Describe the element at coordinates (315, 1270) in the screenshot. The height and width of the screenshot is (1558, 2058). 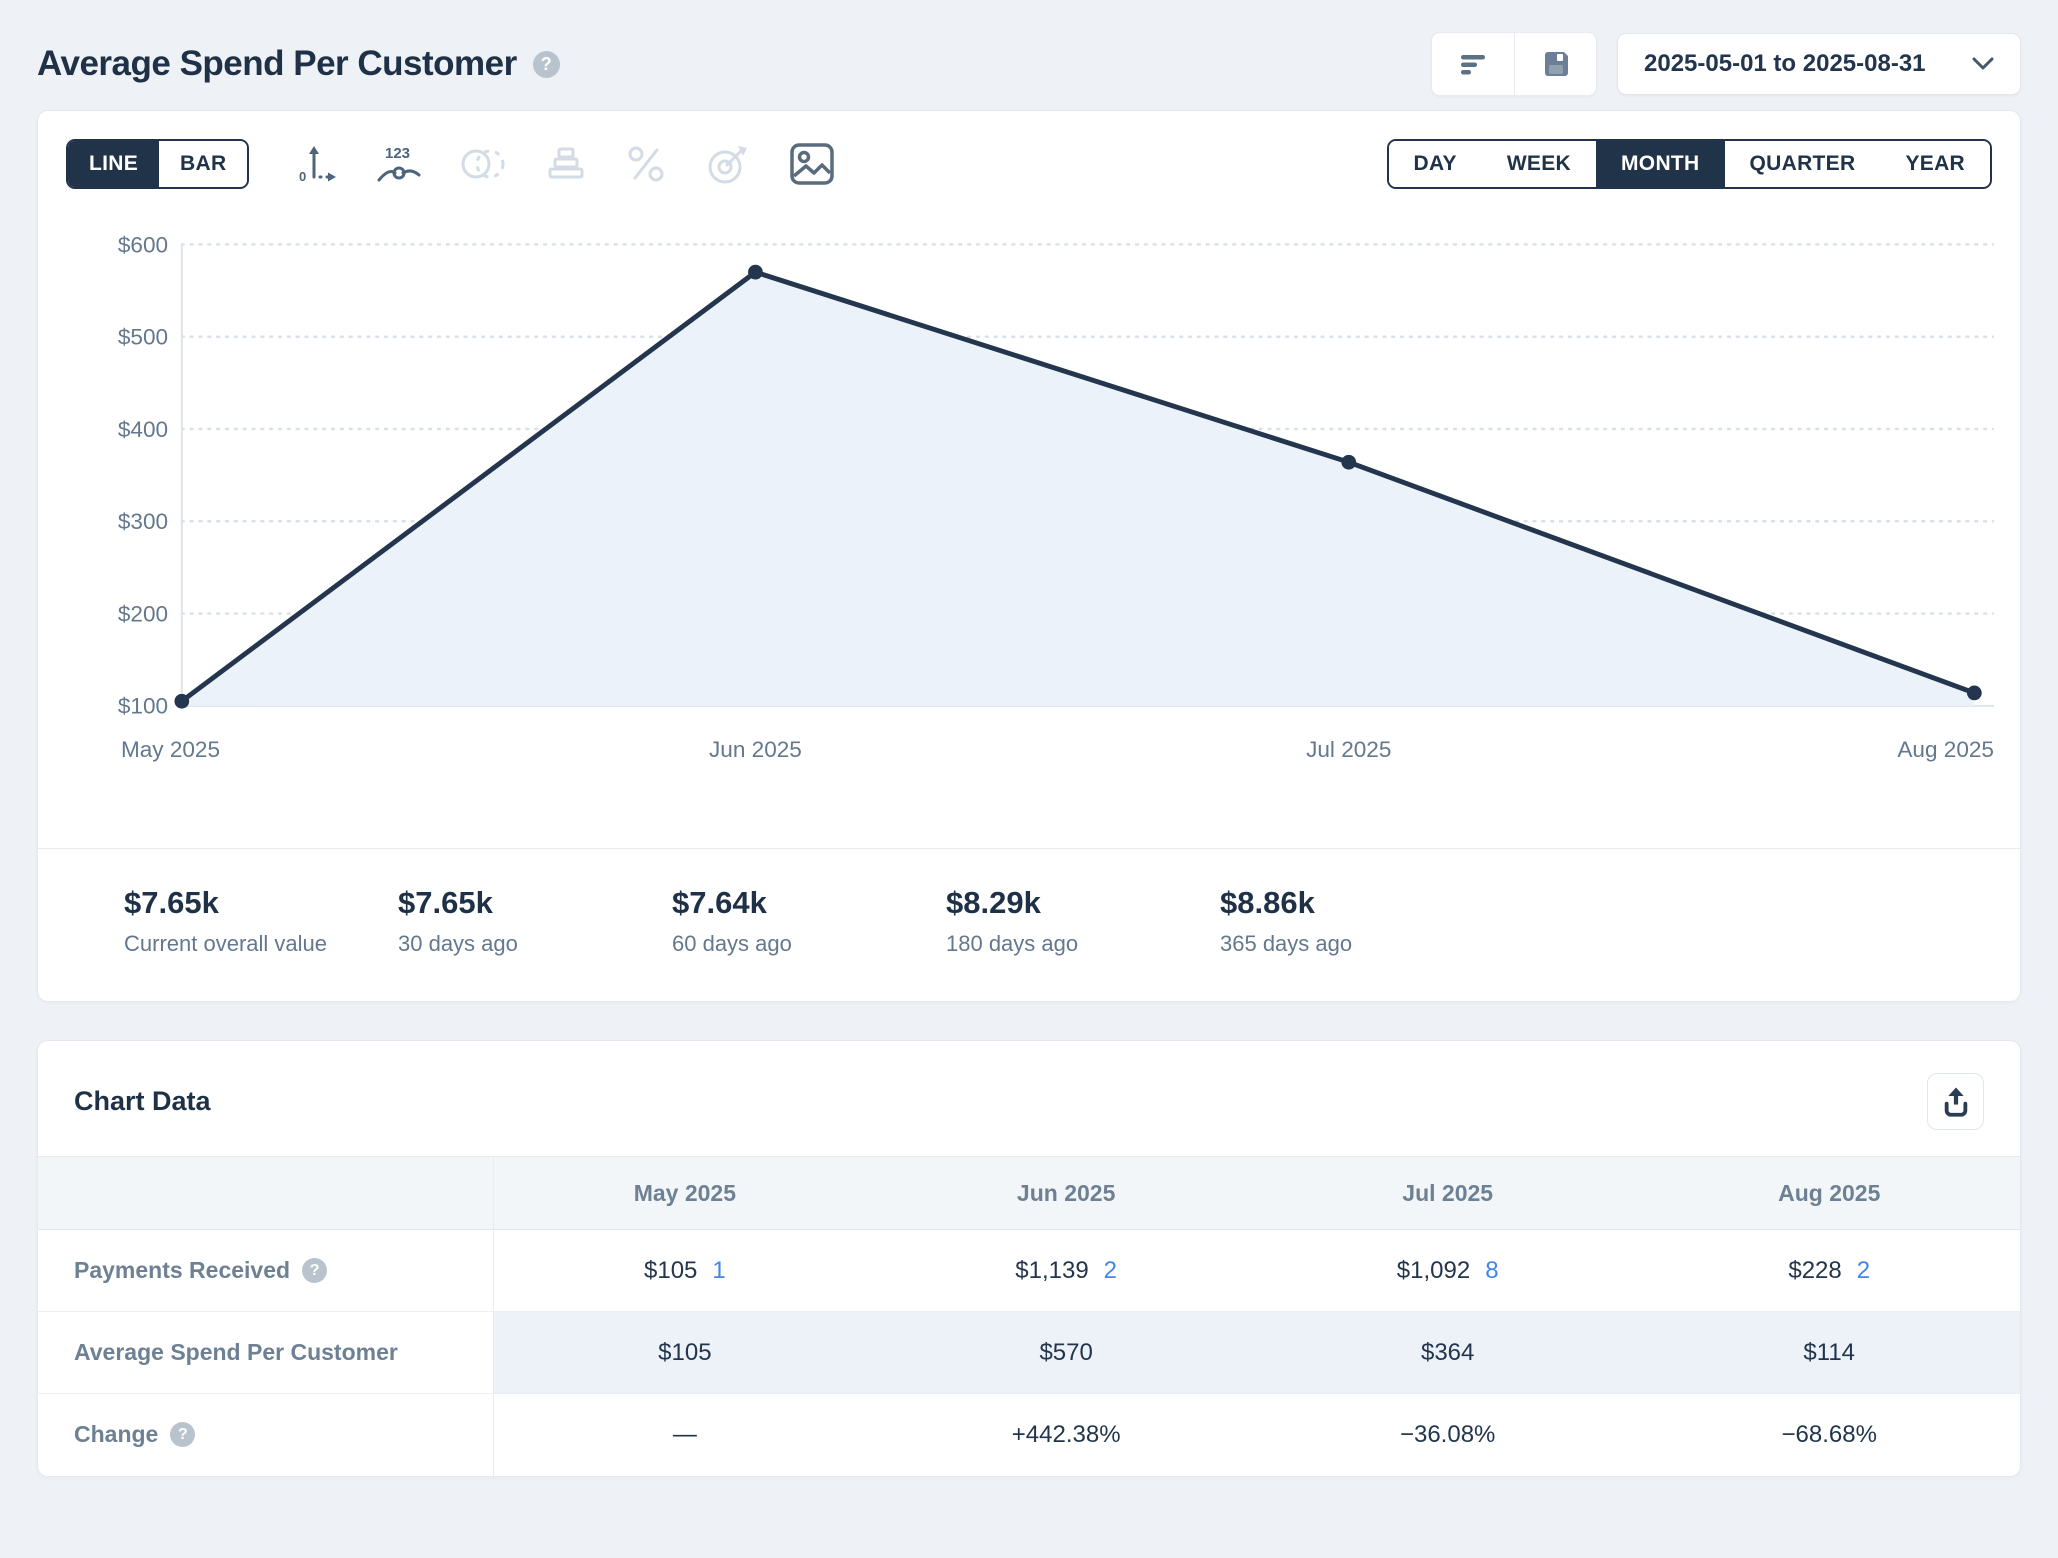
I see `payments-help-icon: ?` at that location.